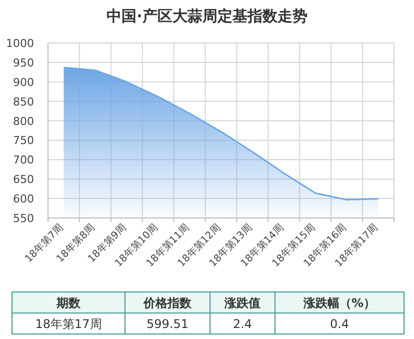 The height and width of the screenshot is (339, 414). I want to click on text: 涨跌值, so click(242, 303).